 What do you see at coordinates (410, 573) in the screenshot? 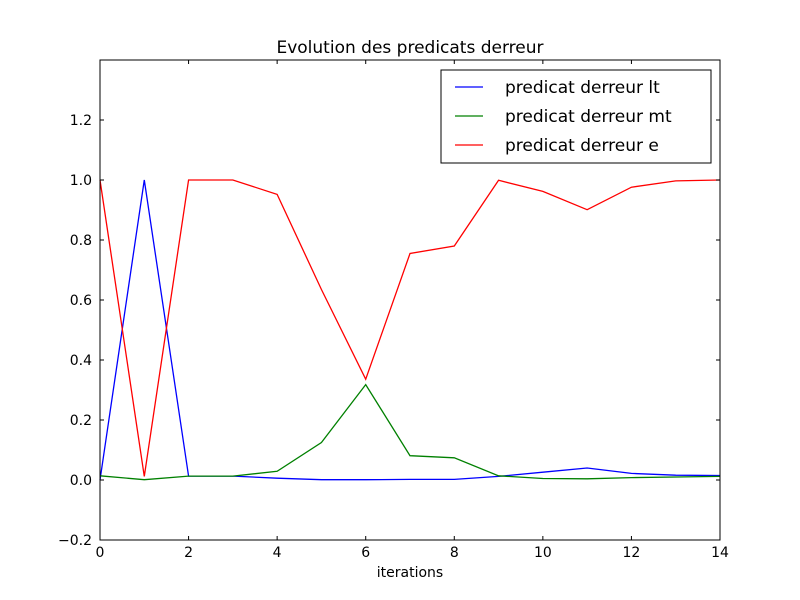
I see `x-axis-label: iterations` at bounding box center [410, 573].